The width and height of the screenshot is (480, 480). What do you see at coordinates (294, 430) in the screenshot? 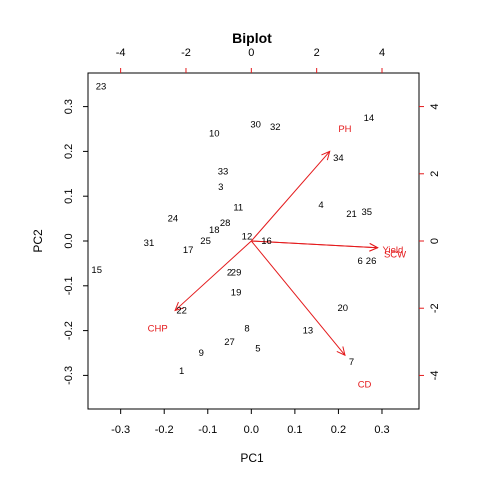
I see `x-tick-label: 0.1` at bounding box center [294, 430].